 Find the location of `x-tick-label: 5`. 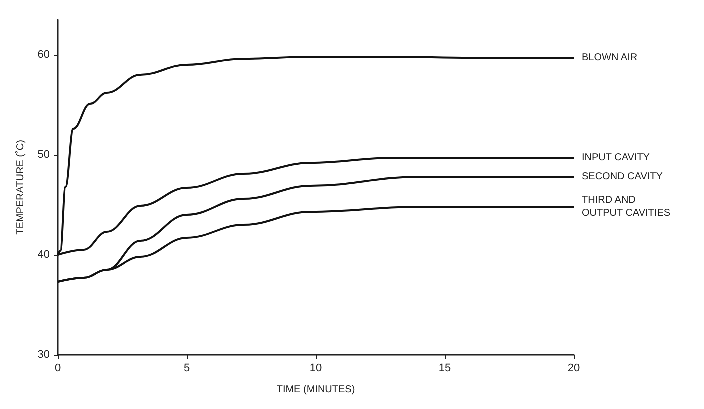

x-tick-label: 5 is located at coordinates (187, 368).